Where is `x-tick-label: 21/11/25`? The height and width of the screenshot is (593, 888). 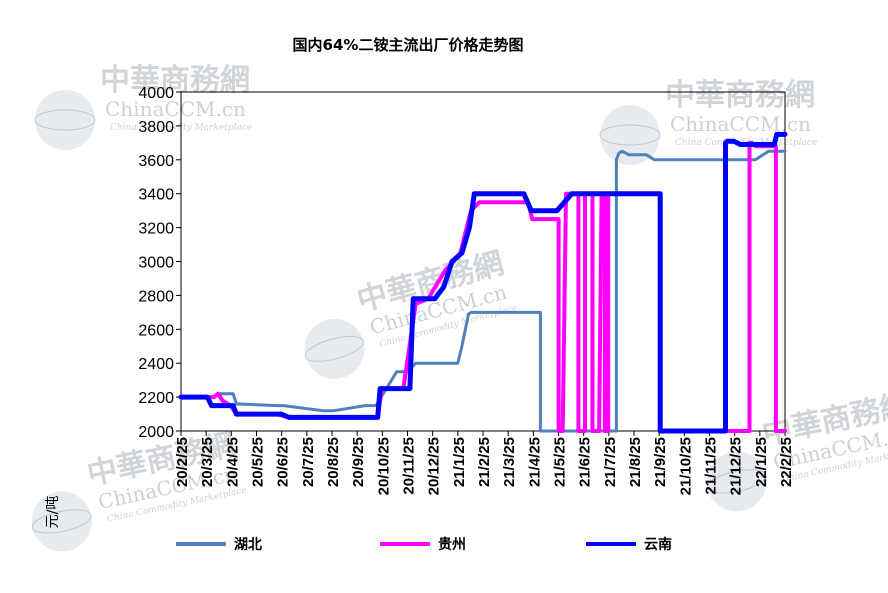 x-tick-label: 21/11/25 is located at coordinates (711, 466).